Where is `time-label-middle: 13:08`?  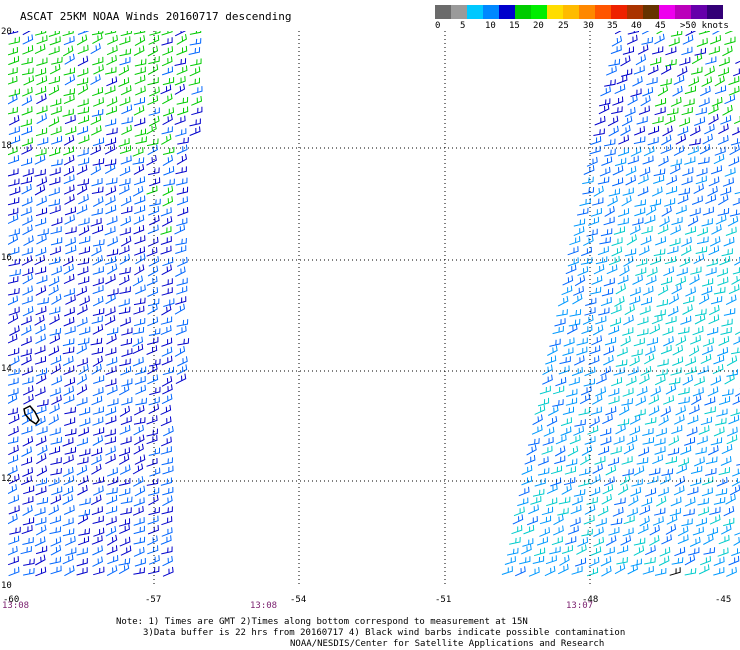
time-label-middle: 13:08 is located at coordinates (264, 606).